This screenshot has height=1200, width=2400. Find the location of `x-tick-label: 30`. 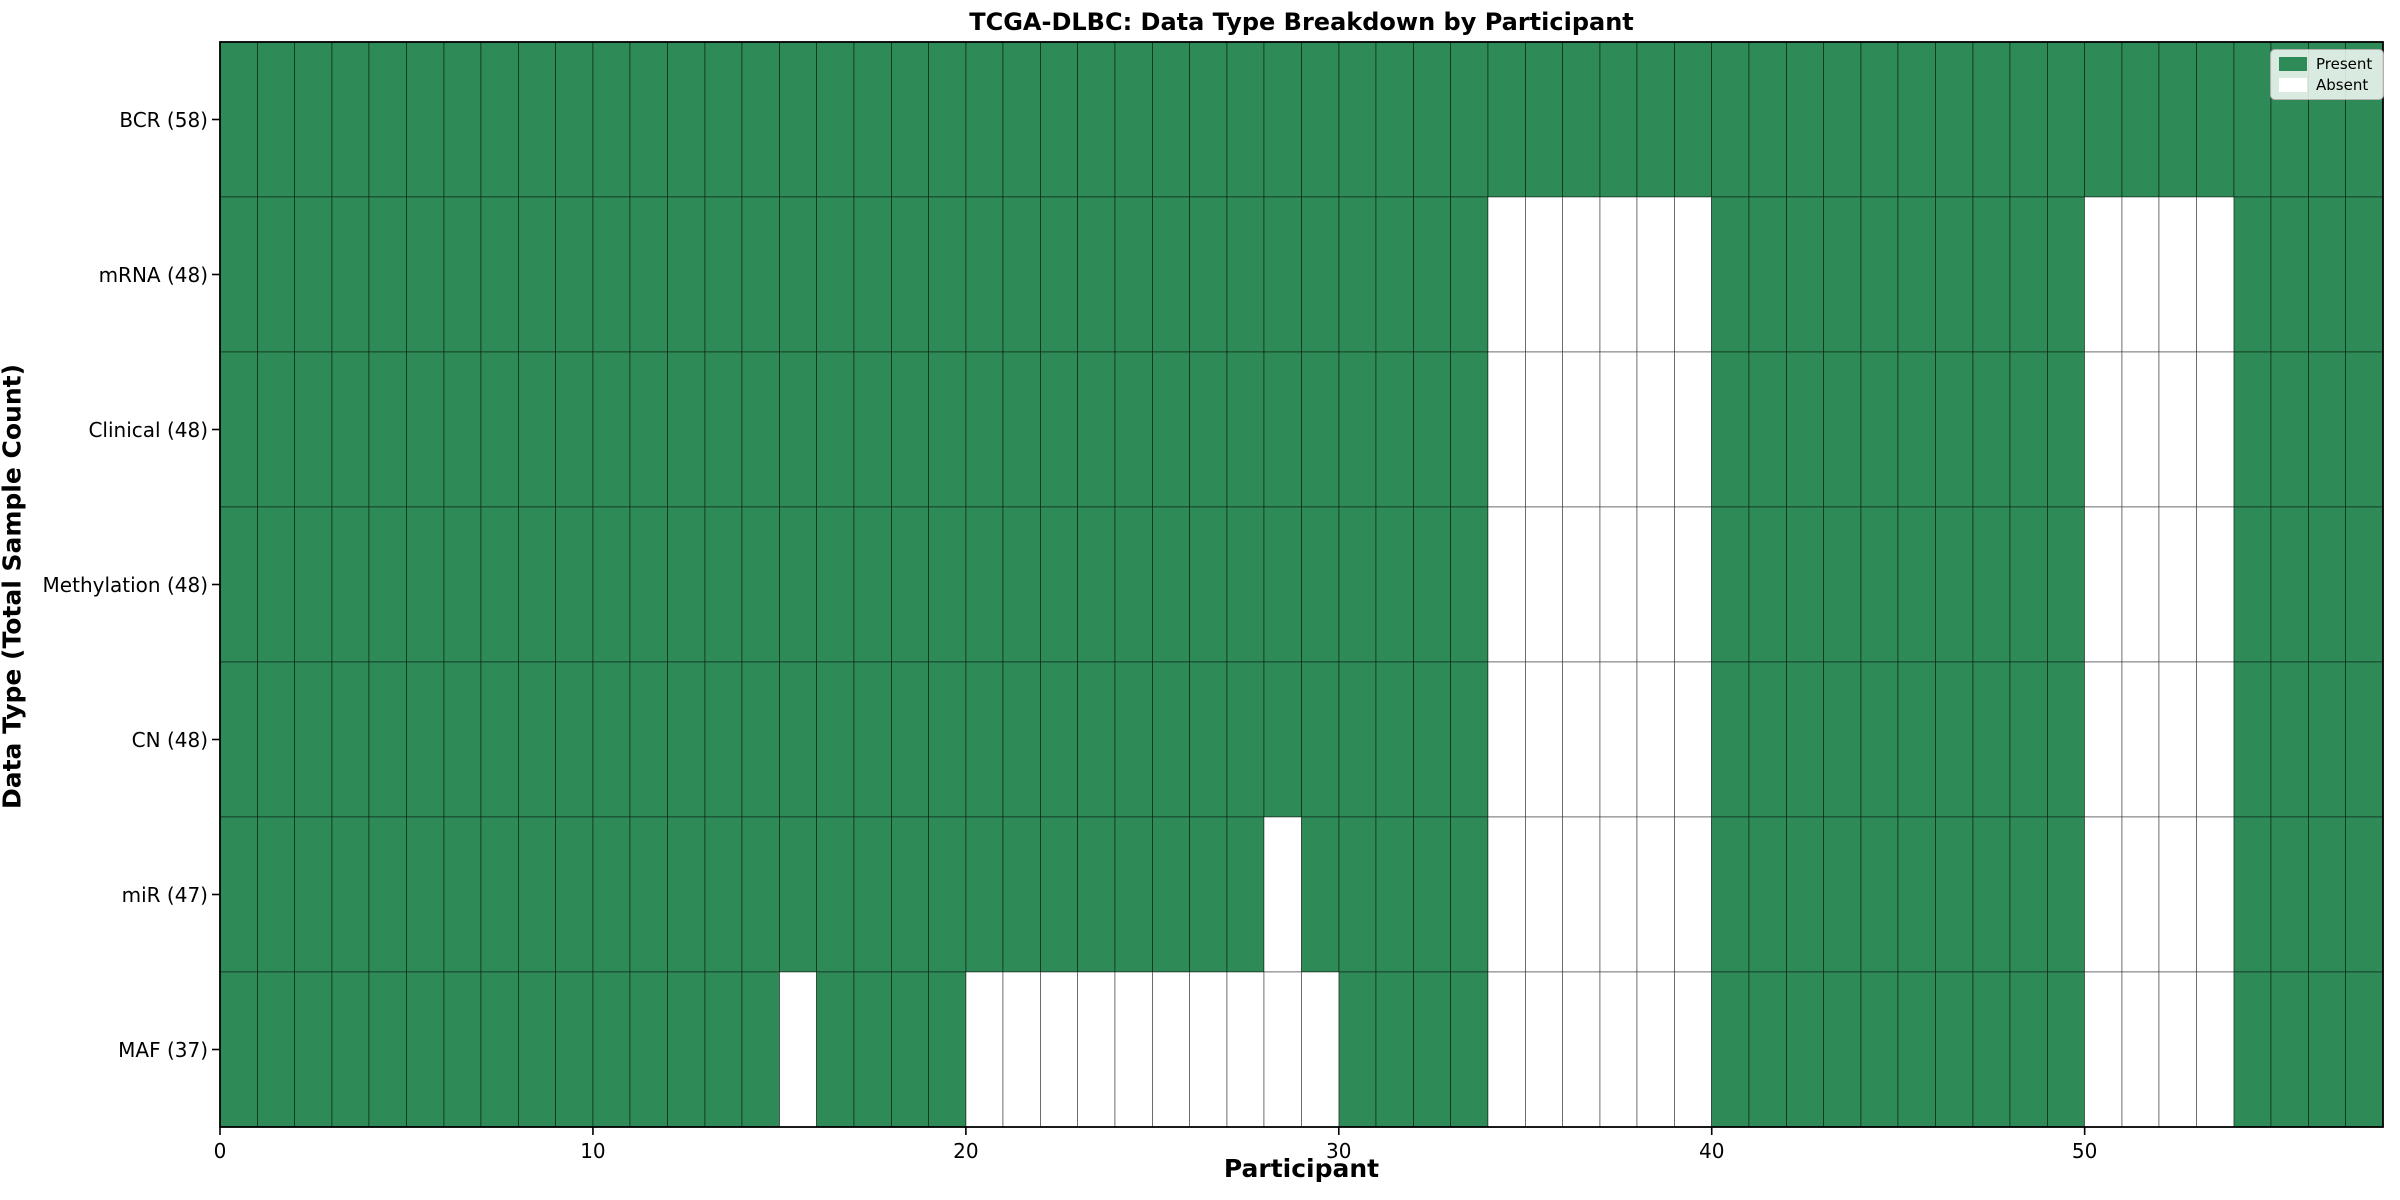

x-tick-label: 30 is located at coordinates (1339, 1151).